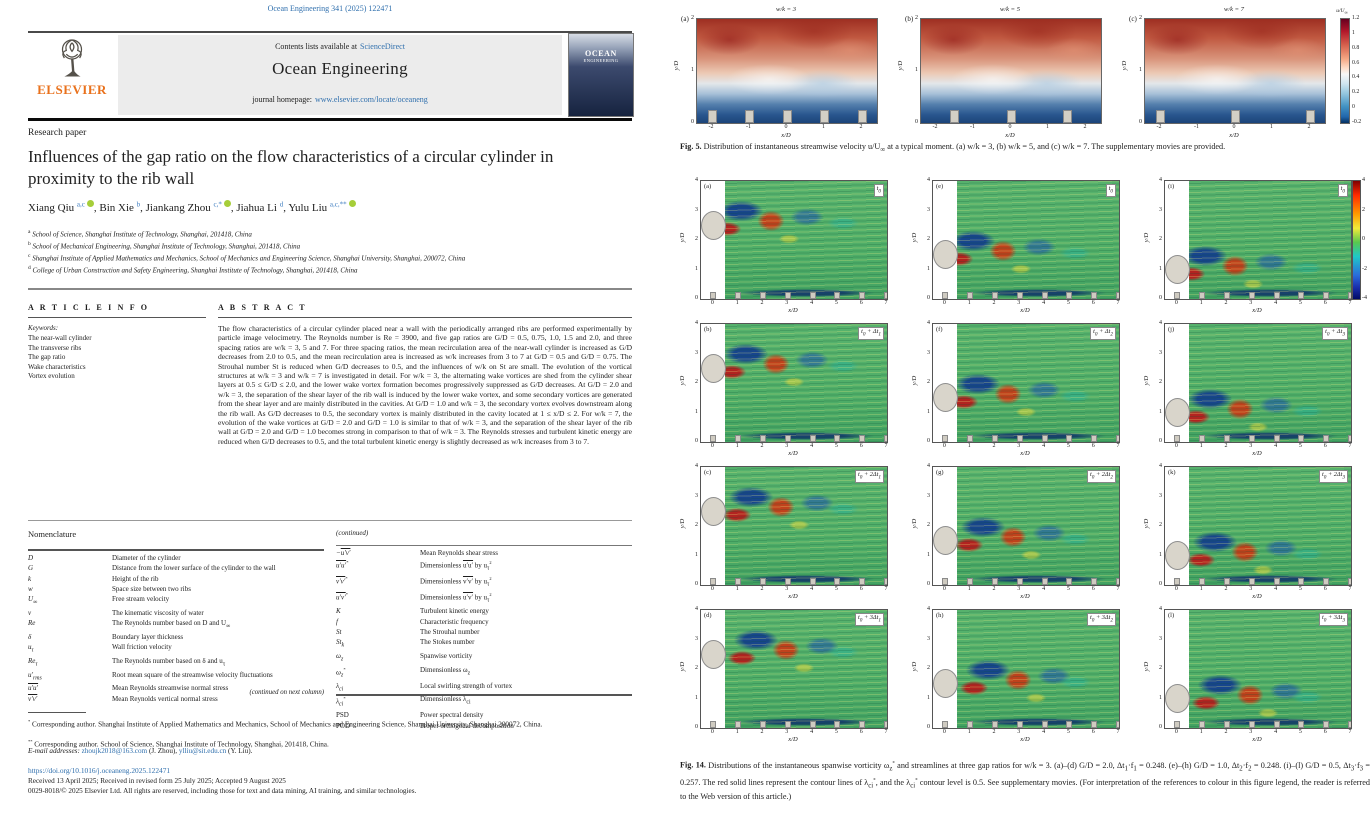 The width and height of the screenshot is (1370, 819). What do you see at coordinates (382, 46) in the screenshot?
I see `sciencedirect-link: ScienceDirect` at bounding box center [382, 46].